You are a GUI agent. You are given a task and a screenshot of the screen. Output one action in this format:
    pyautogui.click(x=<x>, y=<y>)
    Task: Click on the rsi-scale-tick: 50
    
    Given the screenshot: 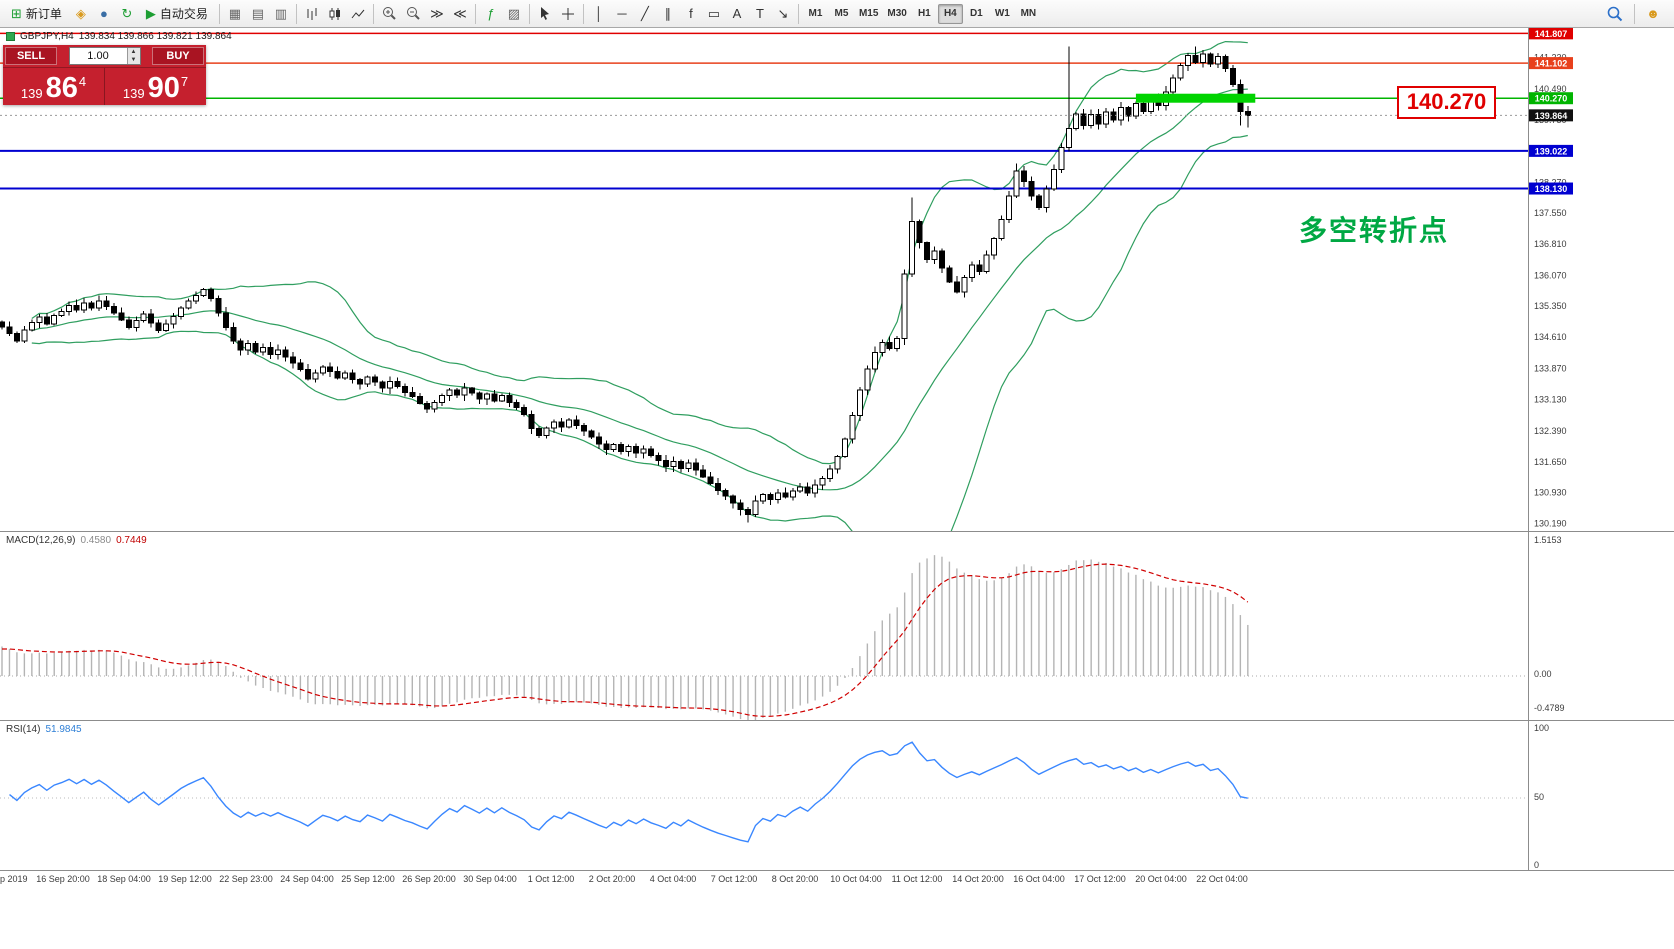 What is the action you would take?
    pyautogui.click(x=1539, y=797)
    